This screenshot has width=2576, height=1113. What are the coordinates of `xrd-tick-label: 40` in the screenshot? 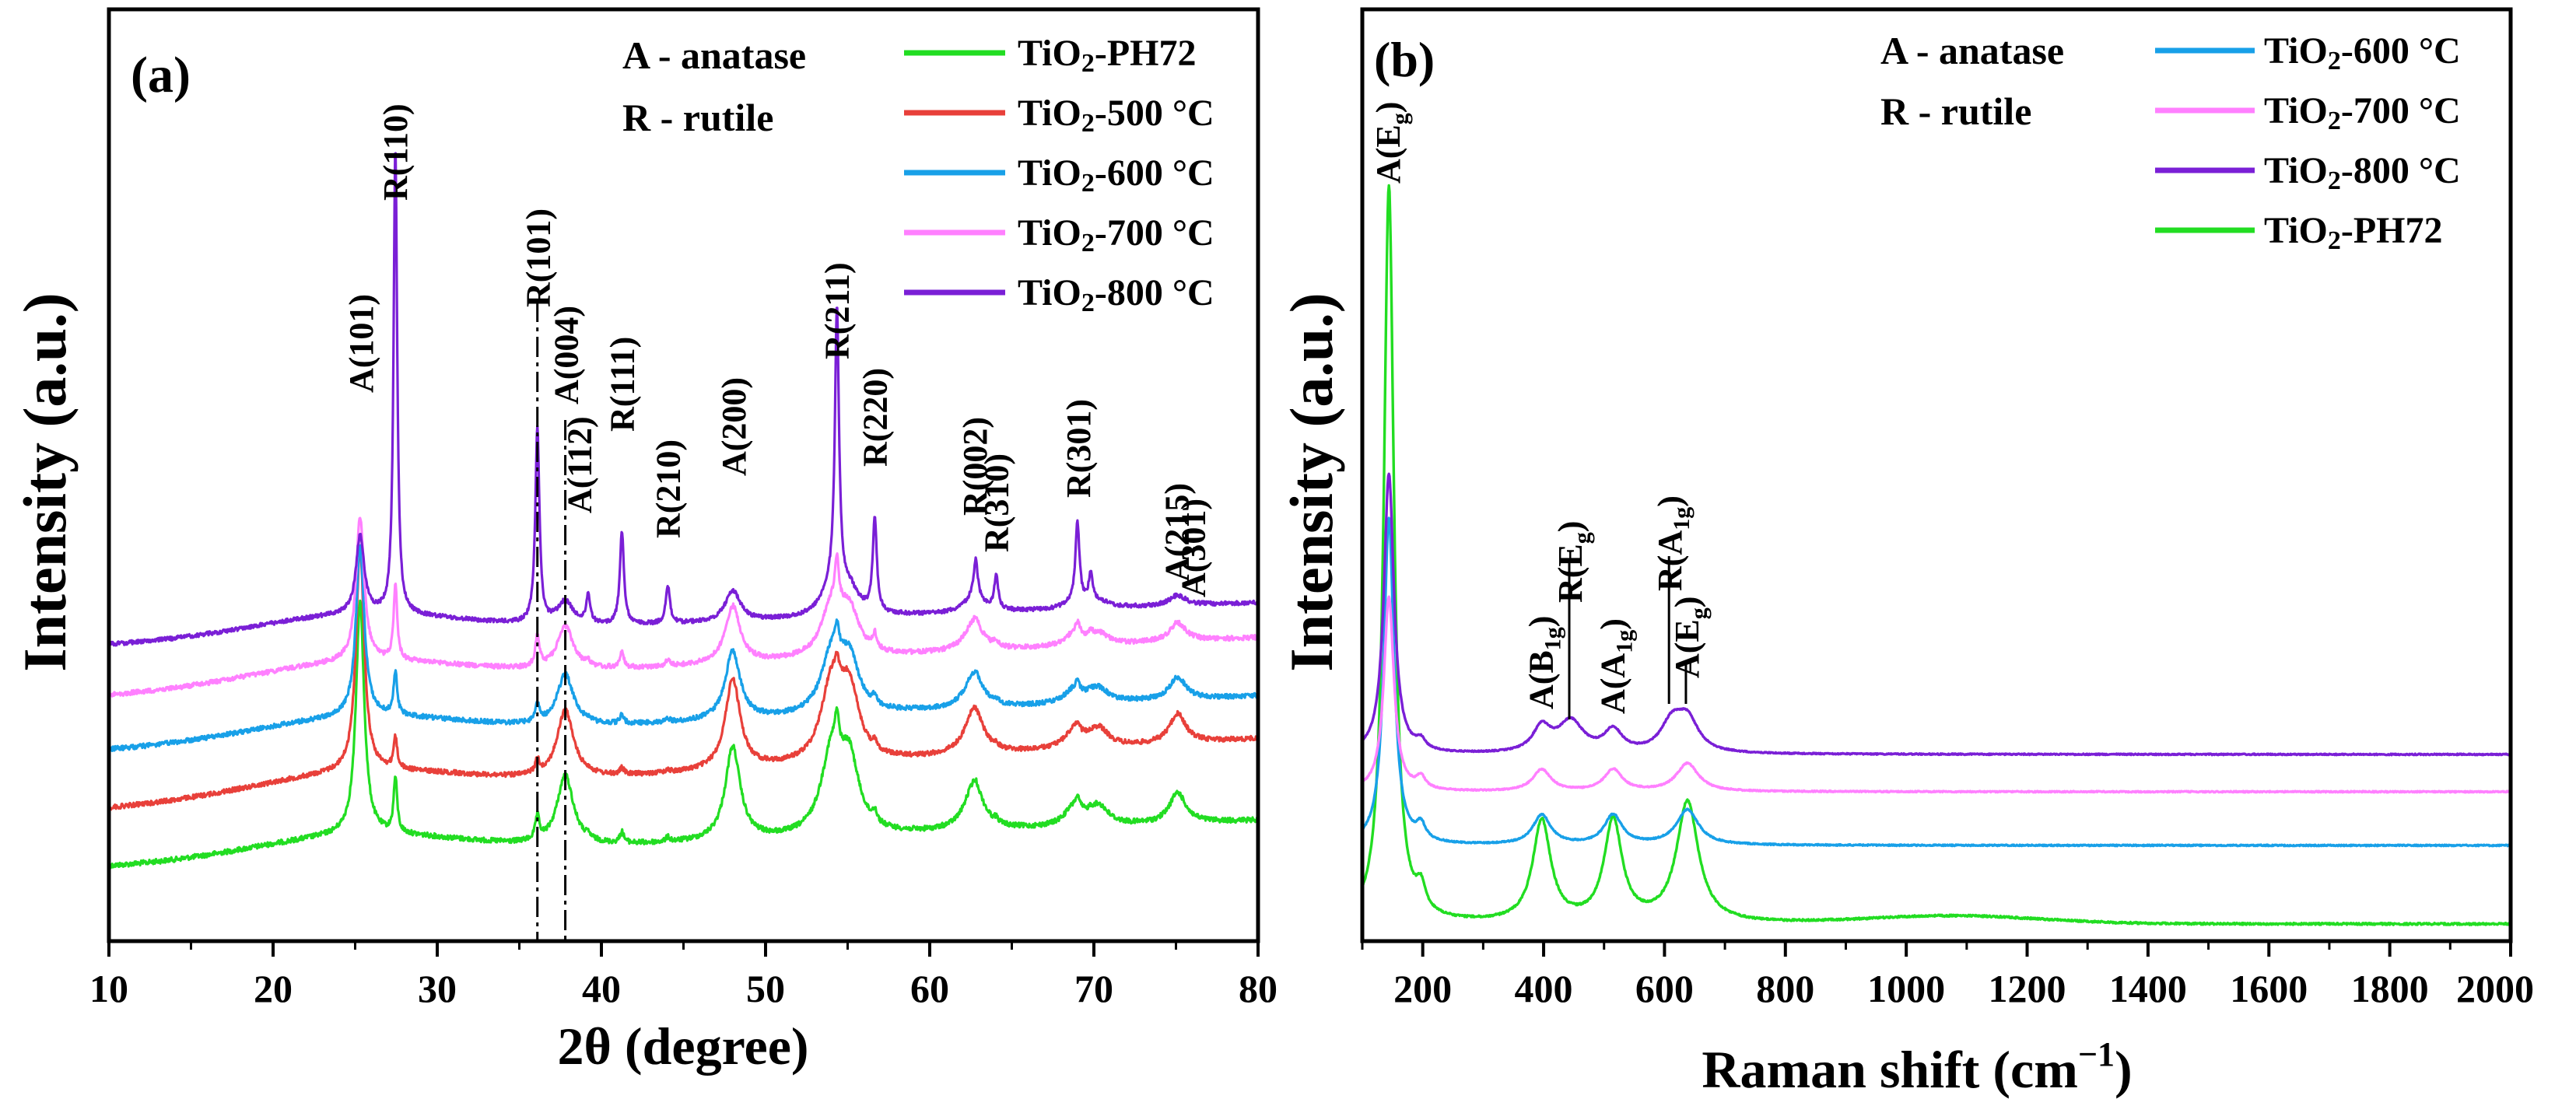 It's located at (602, 989).